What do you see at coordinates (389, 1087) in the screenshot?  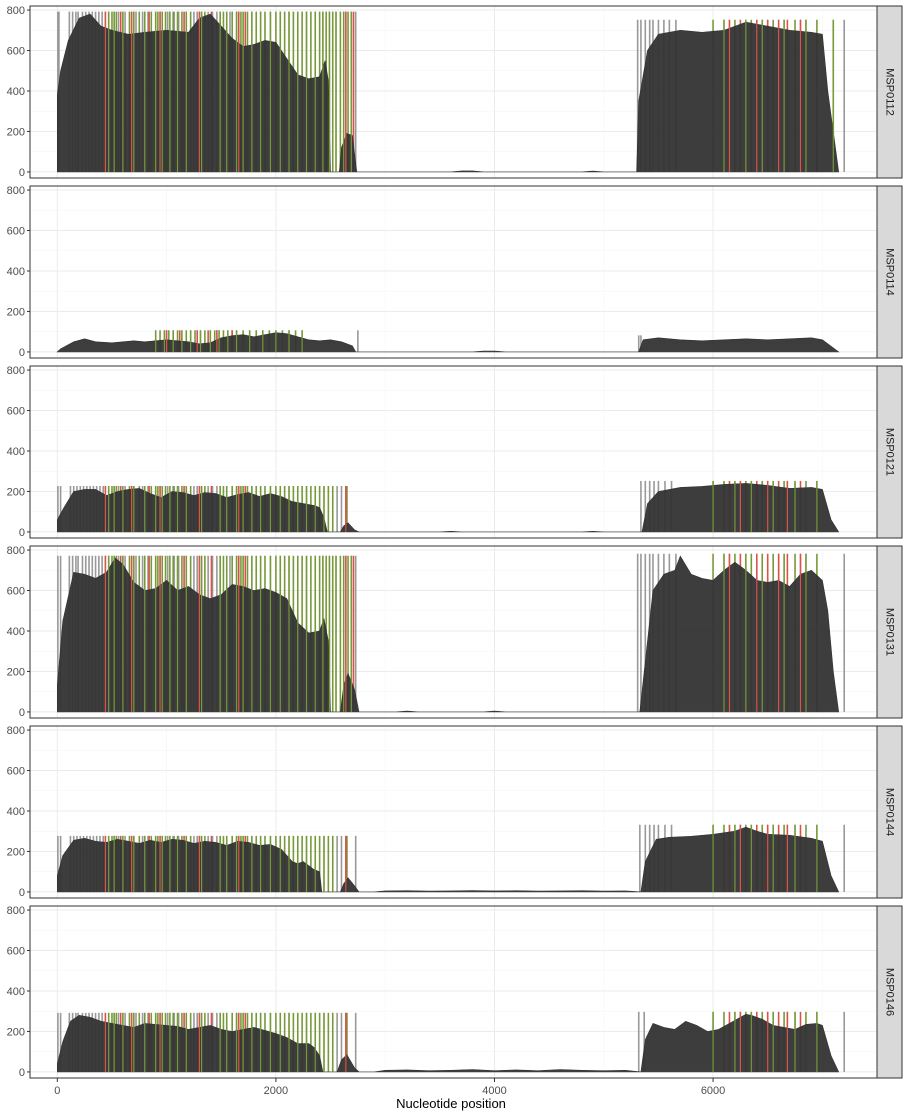 I see `x-axis: 0 2000 4000 6000` at bounding box center [389, 1087].